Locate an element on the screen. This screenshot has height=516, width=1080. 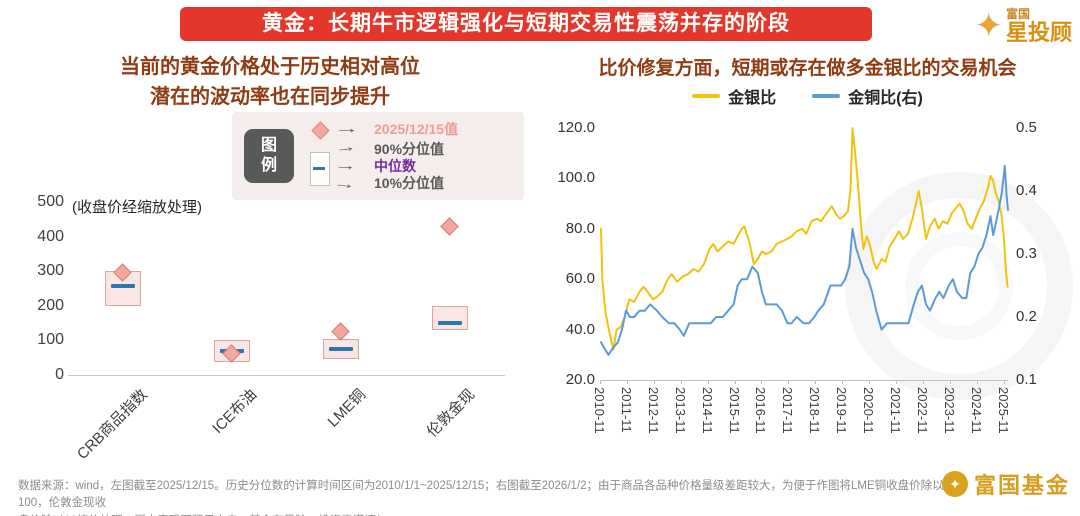
x-axis-label: 2020-11 is located at coordinates (868, 410).